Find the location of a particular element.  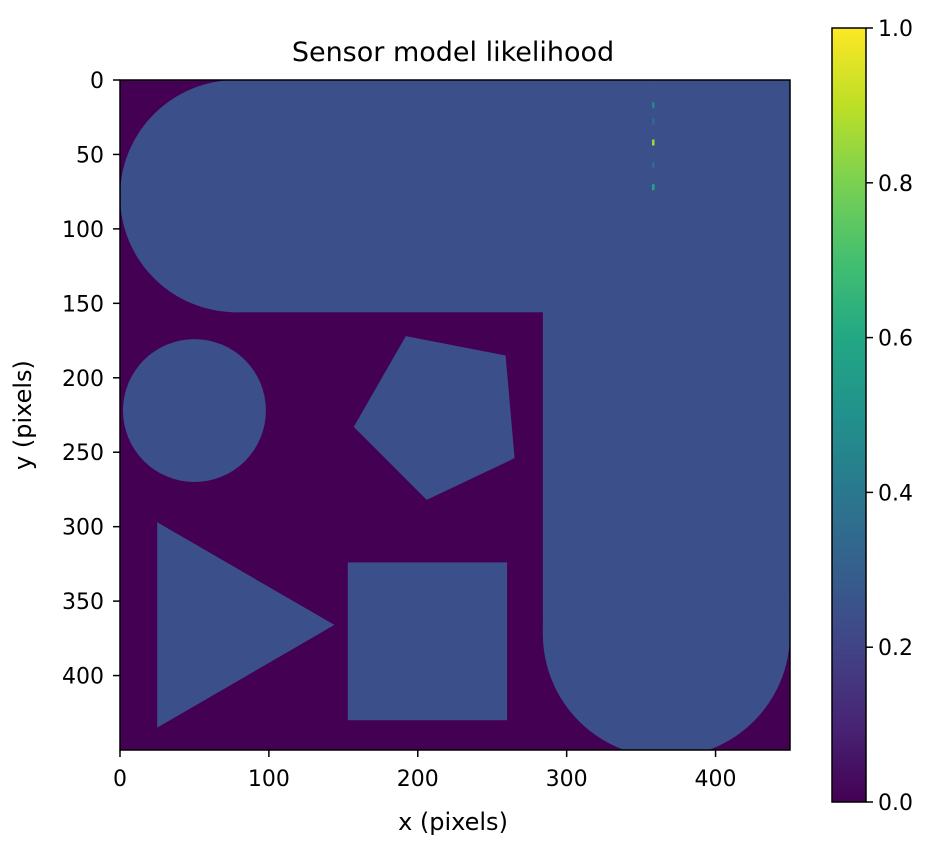

colorbar-tick-label: 0.6 is located at coordinates (895, 339).